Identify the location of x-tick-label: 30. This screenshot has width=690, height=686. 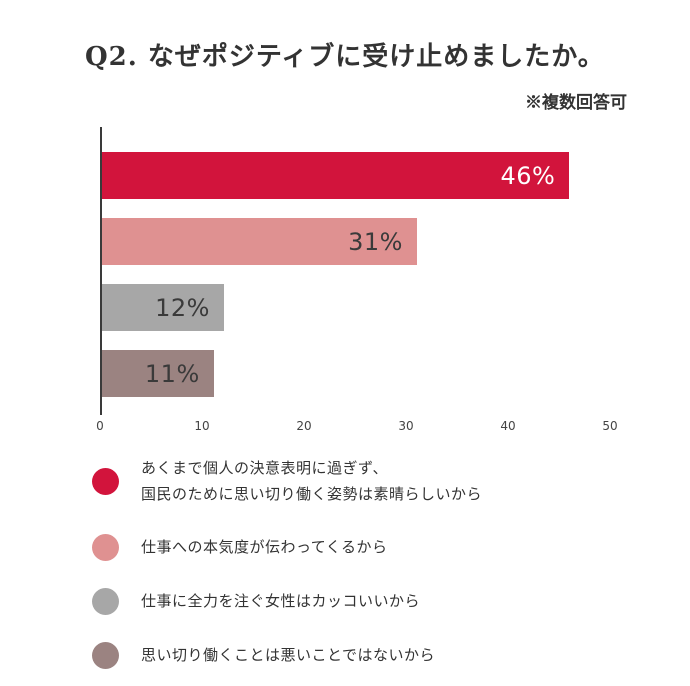
(406, 426).